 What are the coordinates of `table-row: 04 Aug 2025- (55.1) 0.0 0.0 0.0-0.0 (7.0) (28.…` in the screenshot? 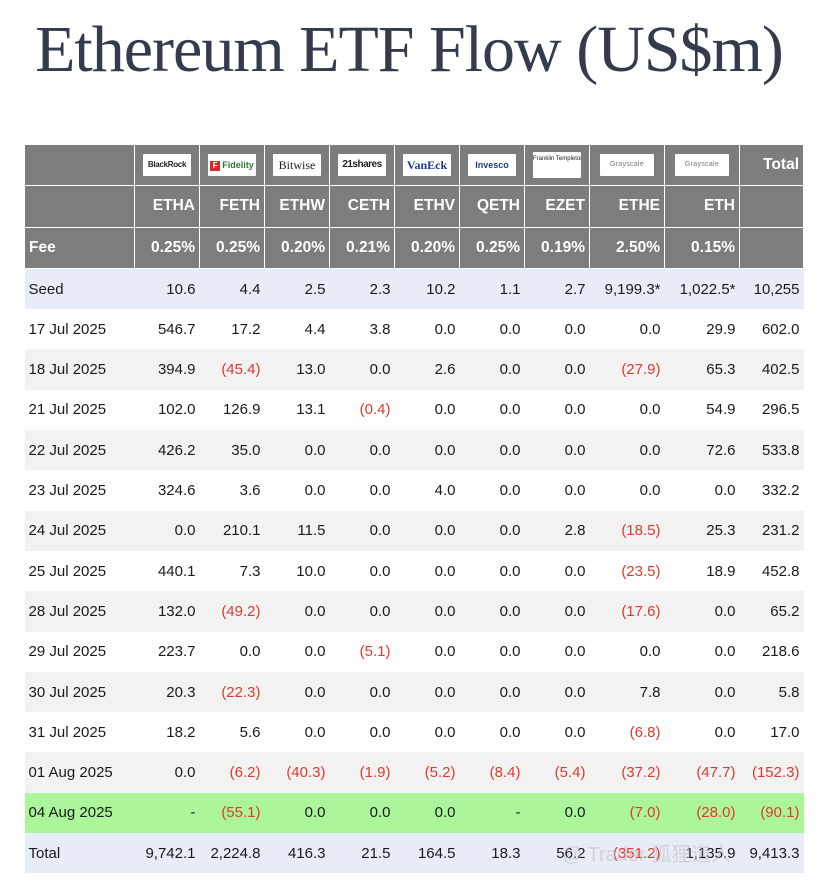 It's located at (414, 813).